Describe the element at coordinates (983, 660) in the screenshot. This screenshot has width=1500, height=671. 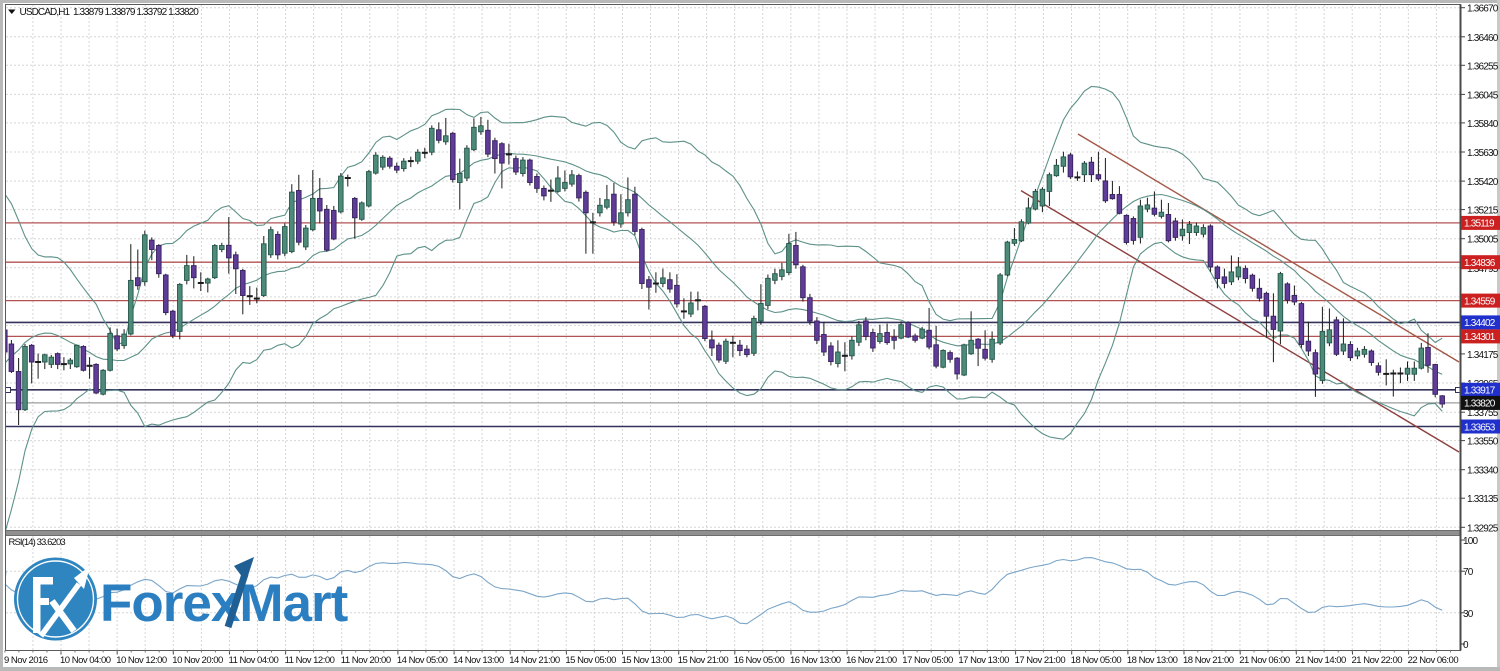
I see `svg-text: 17 Nov 13:00` at that location.